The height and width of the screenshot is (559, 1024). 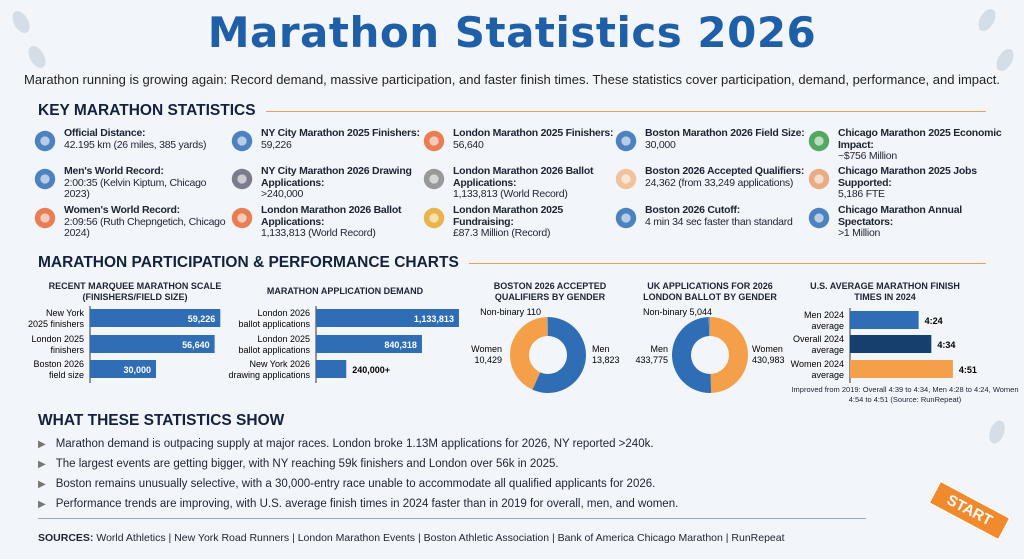 What do you see at coordinates (135, 144) in the screenshot?
I see `stat-value: 42.195 km (26 miles, 385 yards)` at bounding box center [135, 144].